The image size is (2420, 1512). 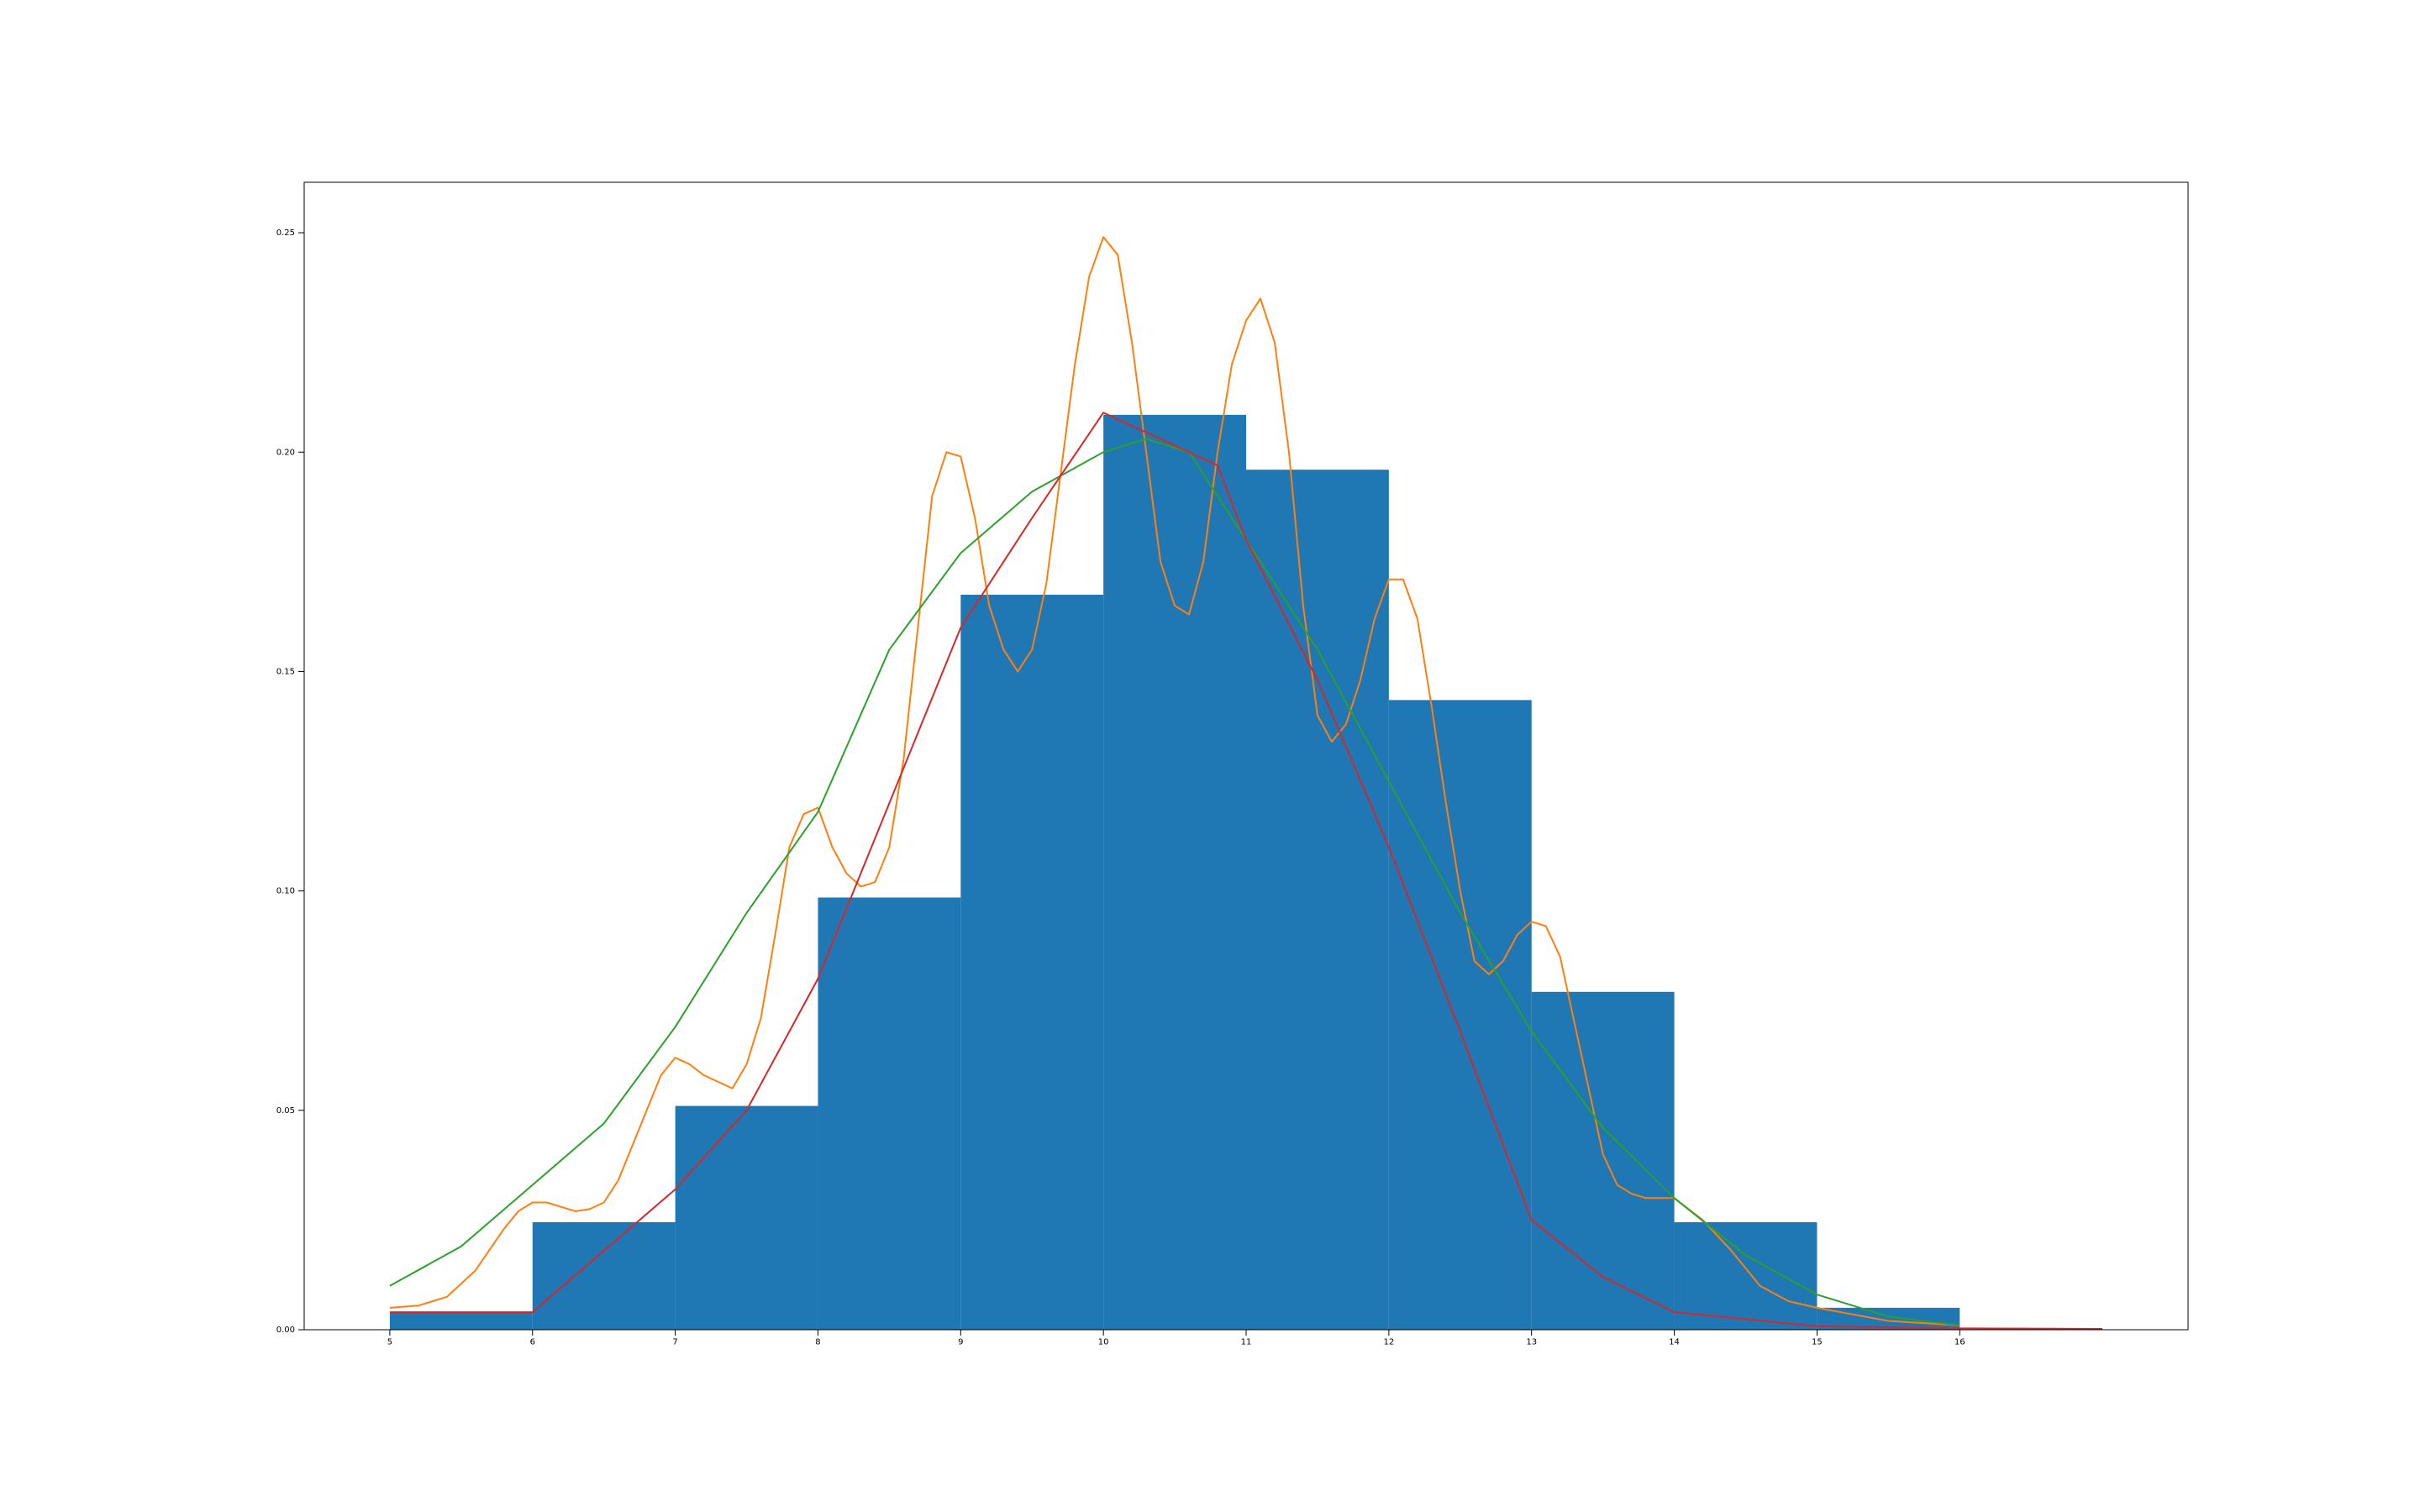 I want to click on x-tick-label: 16, so click(x=1960, y=1342).